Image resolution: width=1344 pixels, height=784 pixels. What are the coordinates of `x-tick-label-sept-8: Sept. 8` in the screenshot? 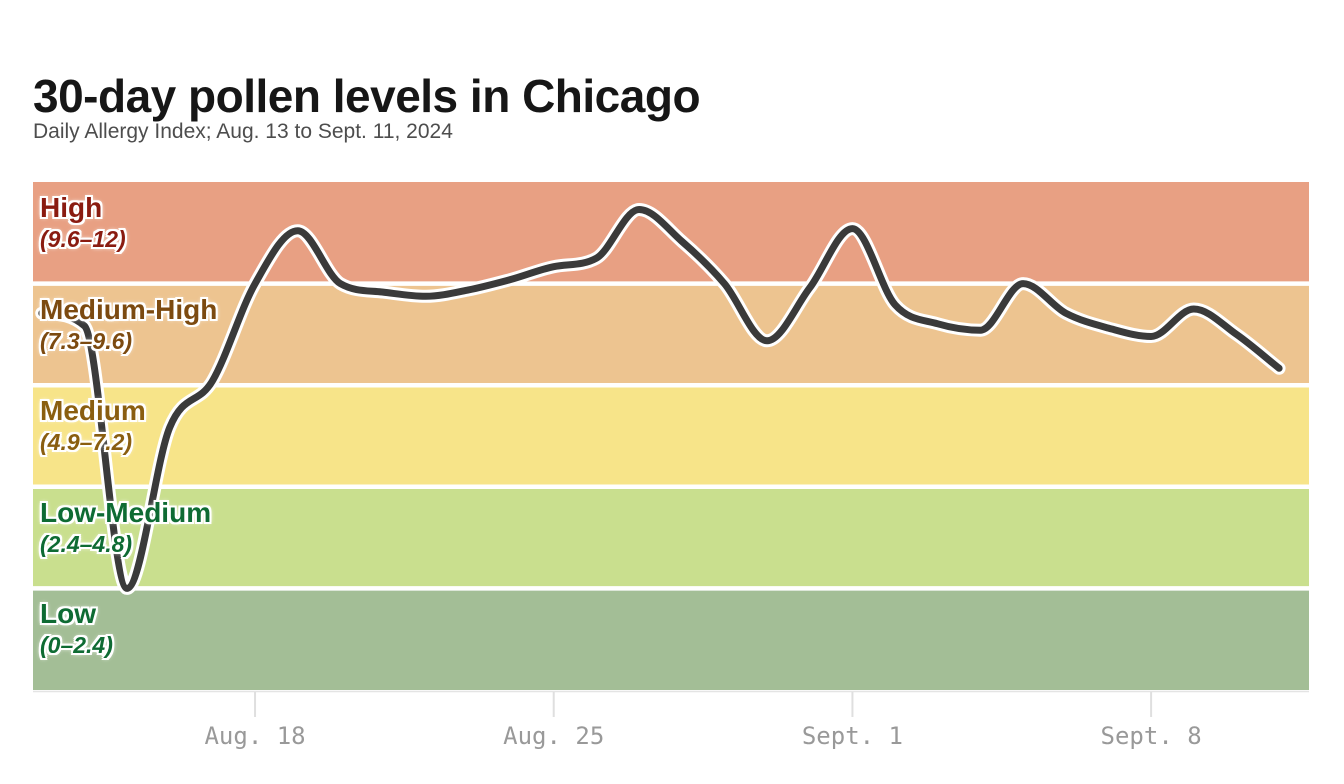 It's located at (1151, 736).